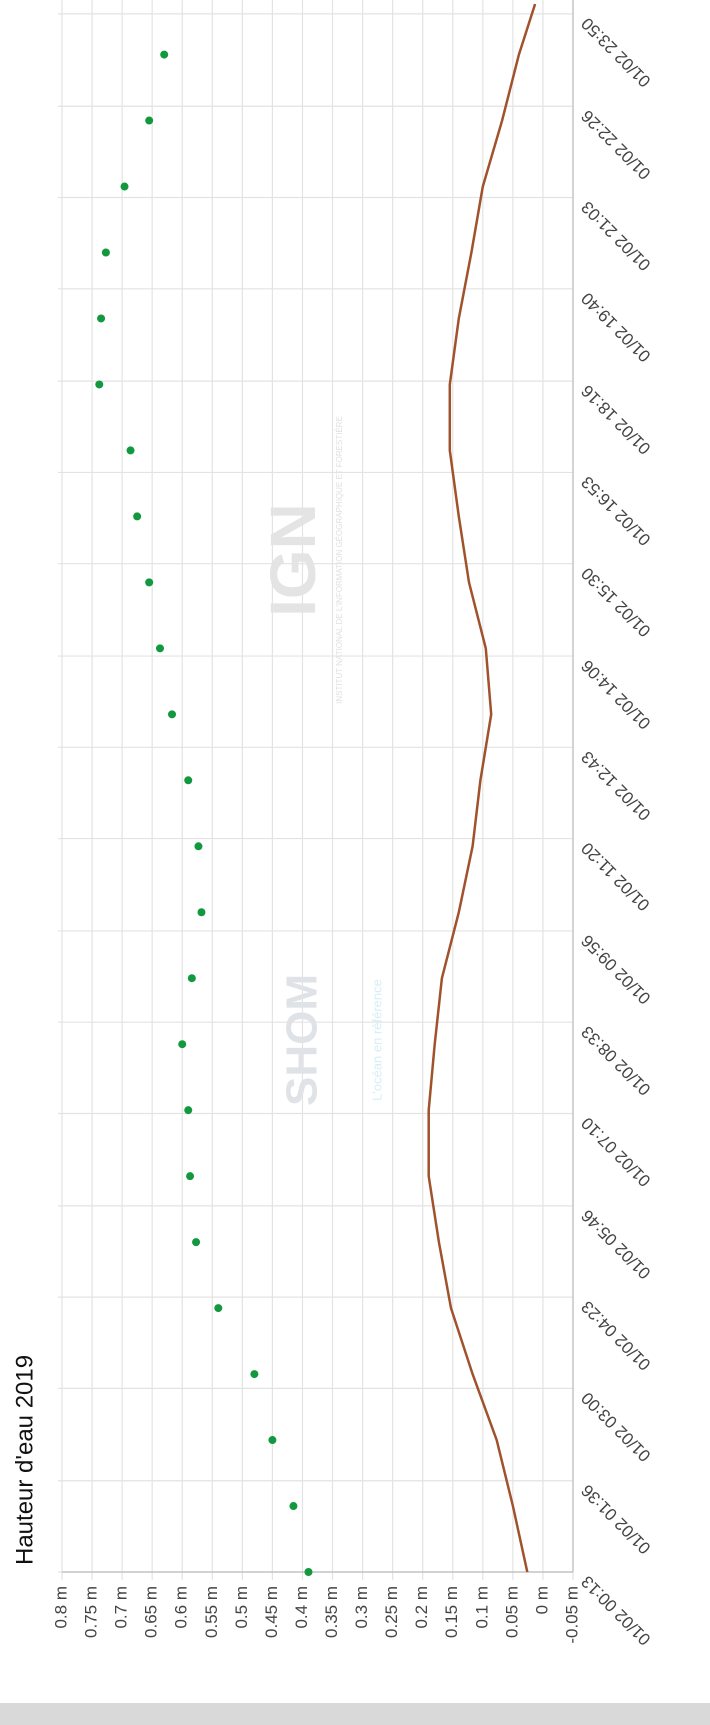 The height and width of the screenshot is (1725, 710). I want to click on chart-title: Hauteur d'eau 2019, so click(24, 1460).